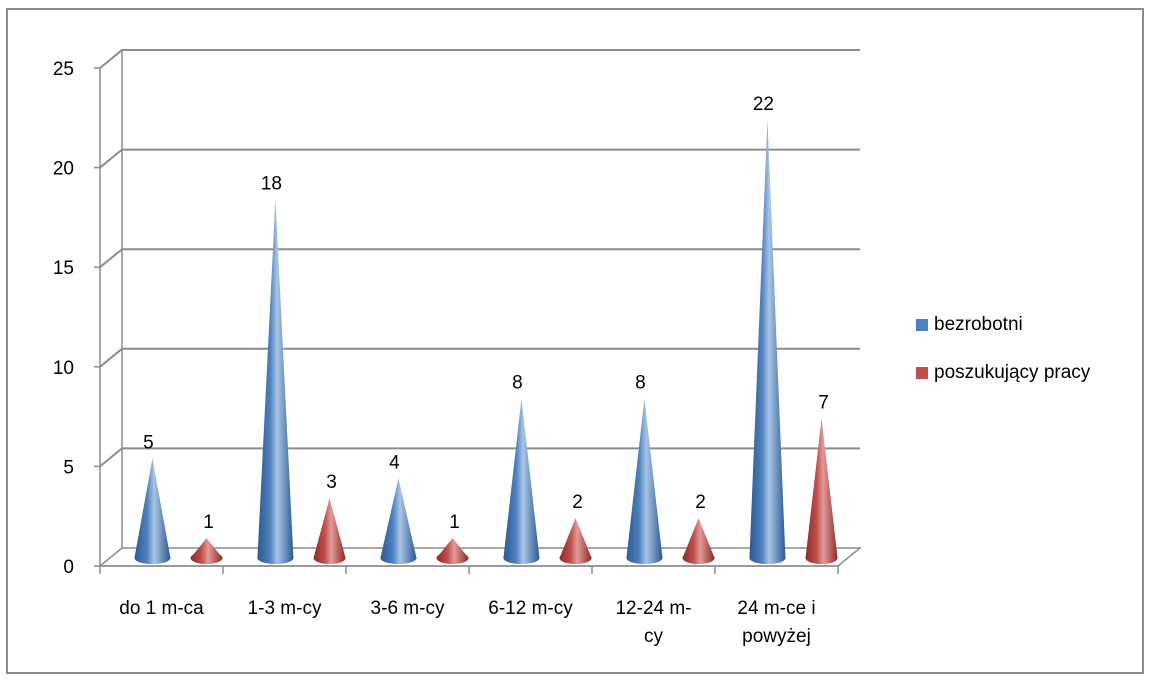  I want to click on legend-item-1: poszukujący pracy, so click(1003, 373).